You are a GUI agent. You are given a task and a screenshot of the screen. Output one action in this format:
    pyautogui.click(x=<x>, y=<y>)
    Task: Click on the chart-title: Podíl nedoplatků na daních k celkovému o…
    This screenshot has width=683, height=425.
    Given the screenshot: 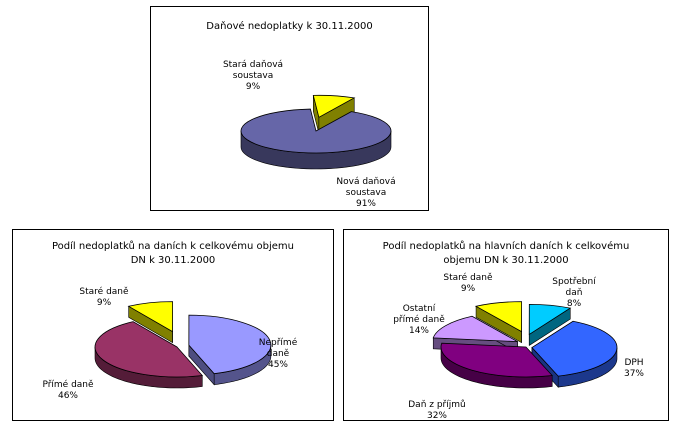 What is the action you would take?
    pyautogui.click(x=172, y=253)
    